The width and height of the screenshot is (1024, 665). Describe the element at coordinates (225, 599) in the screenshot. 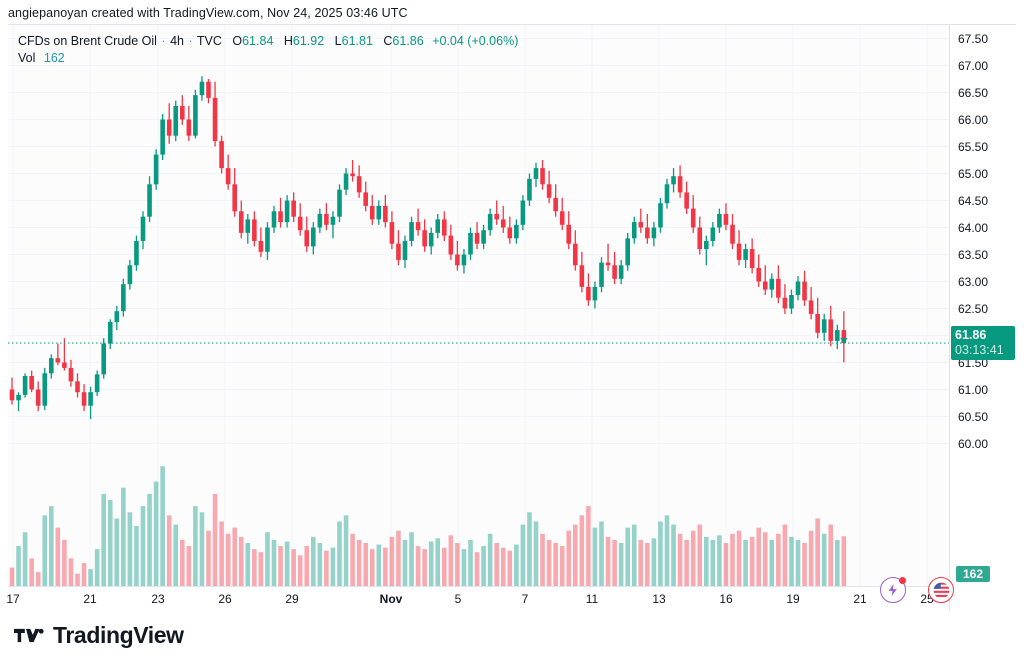

I see `time-axis-tick: 26` at that location.